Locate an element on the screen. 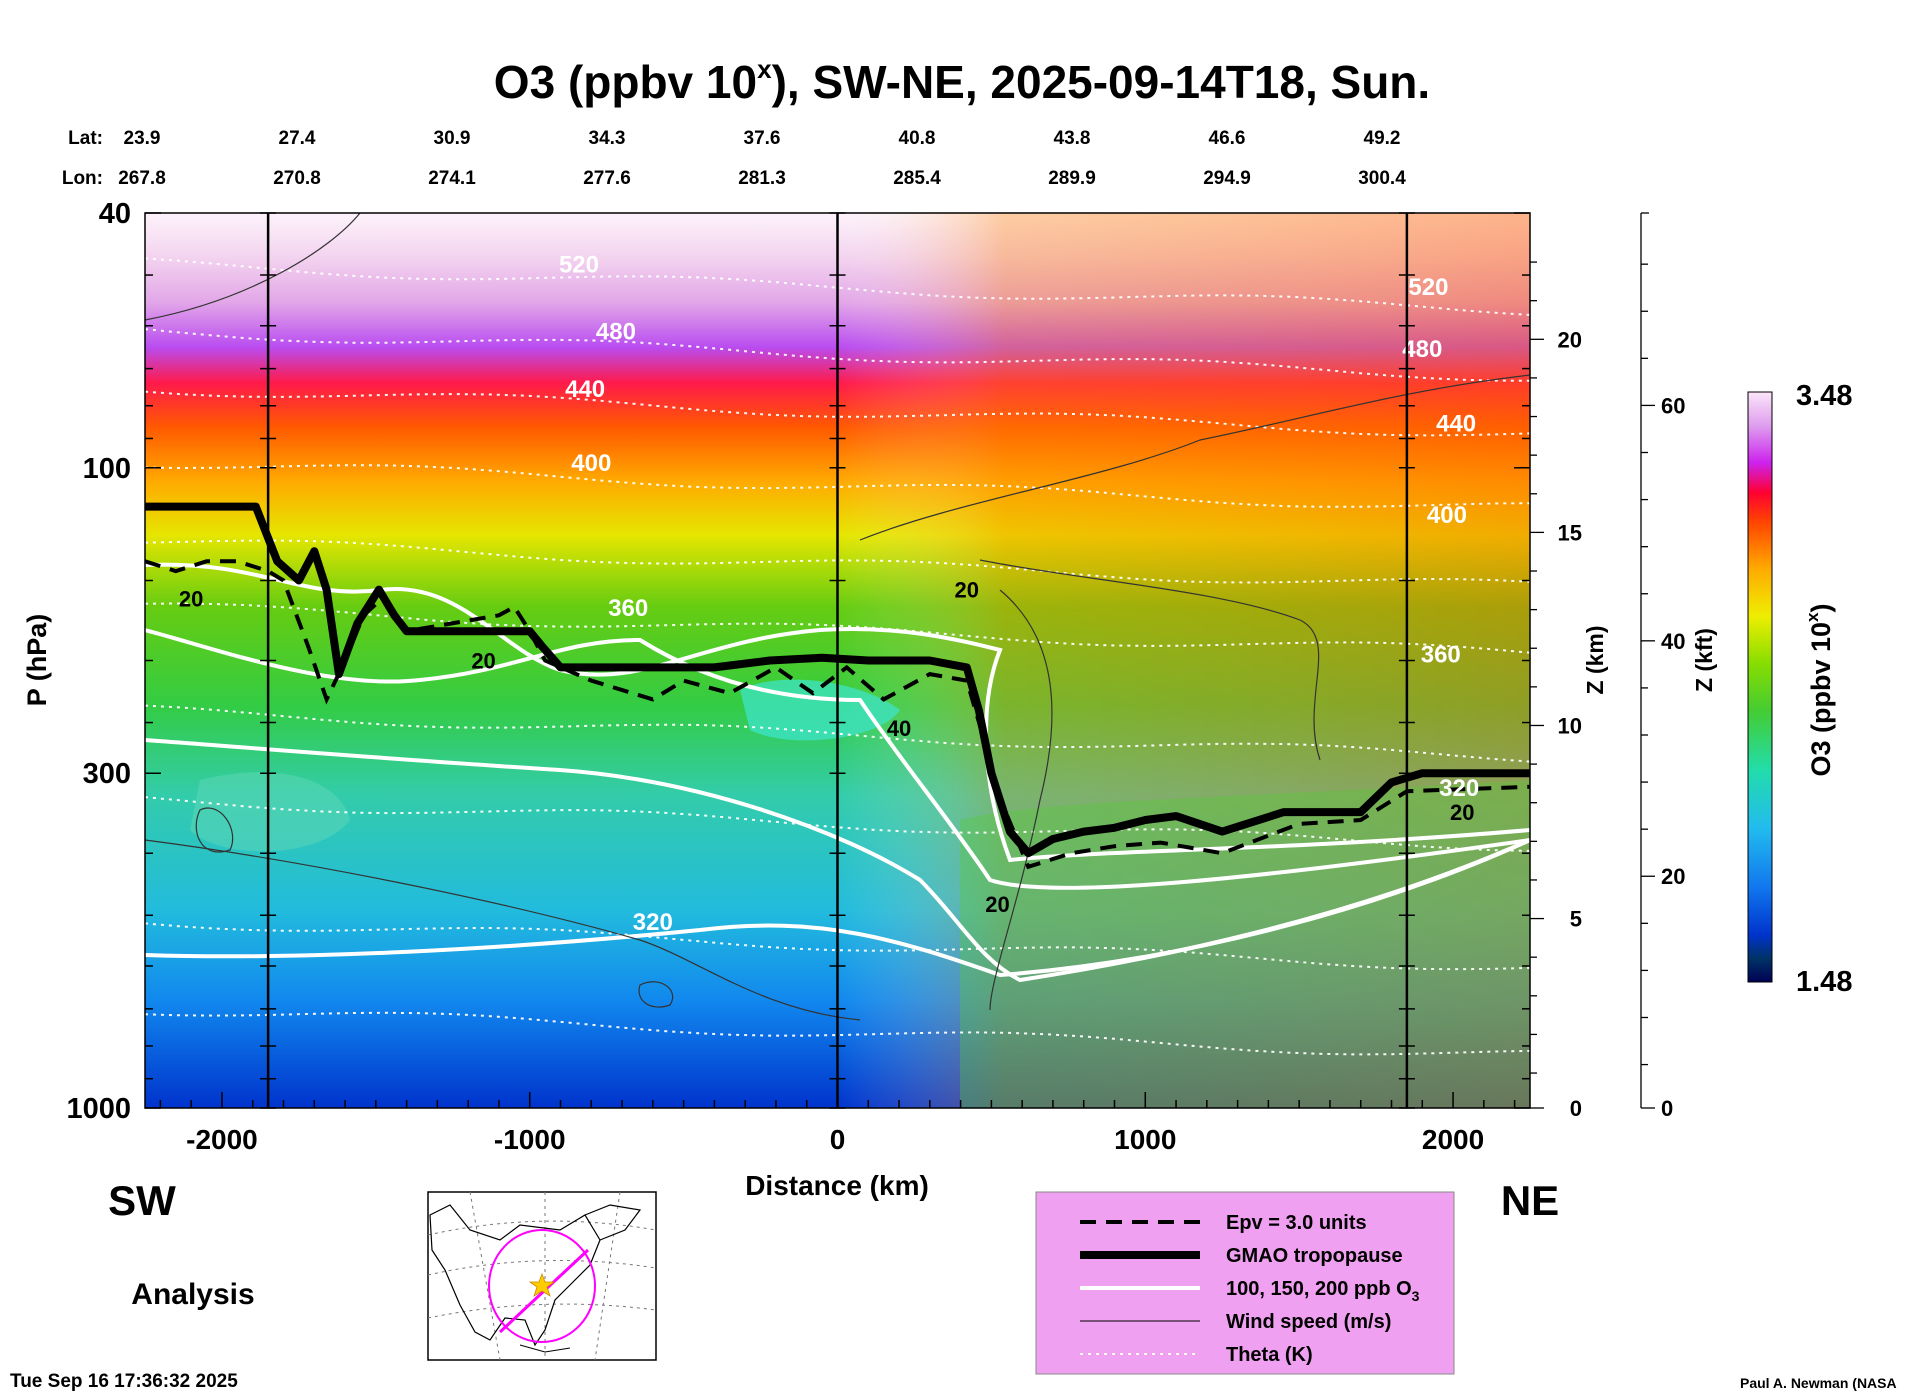  legend-box is located at coordinates (1245, 1283).